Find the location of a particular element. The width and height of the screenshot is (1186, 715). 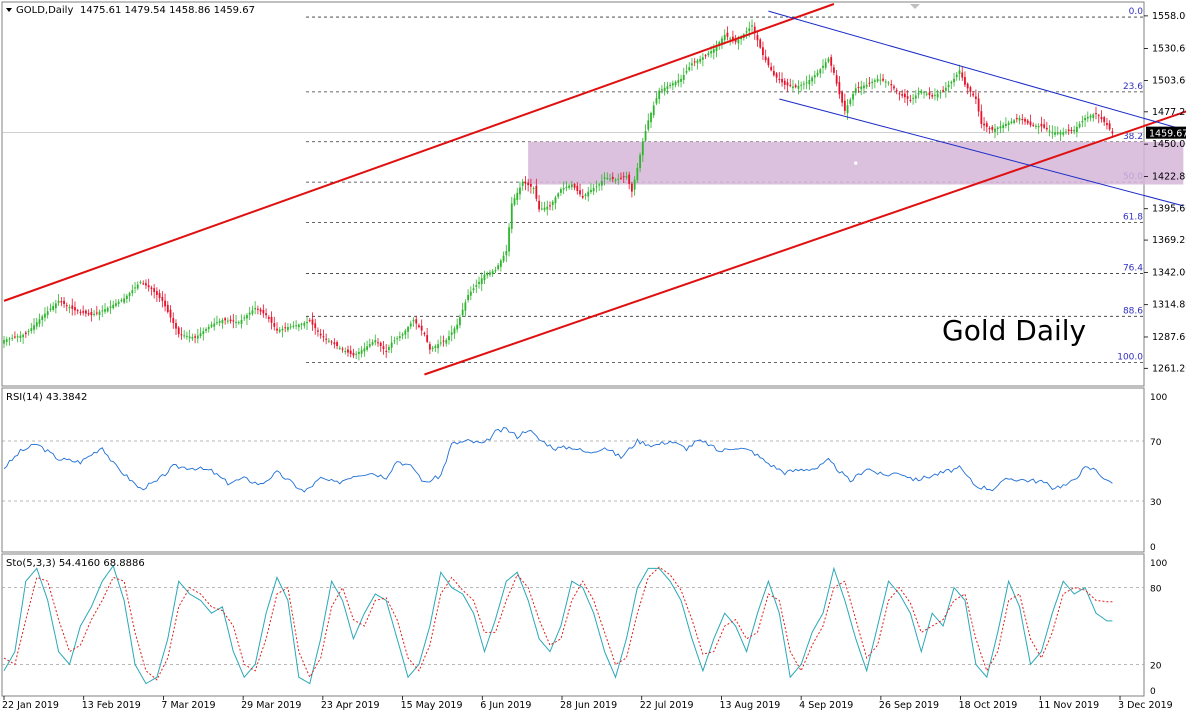

price-tick-label: 1503.60 is located at coordinates (1169, 80).